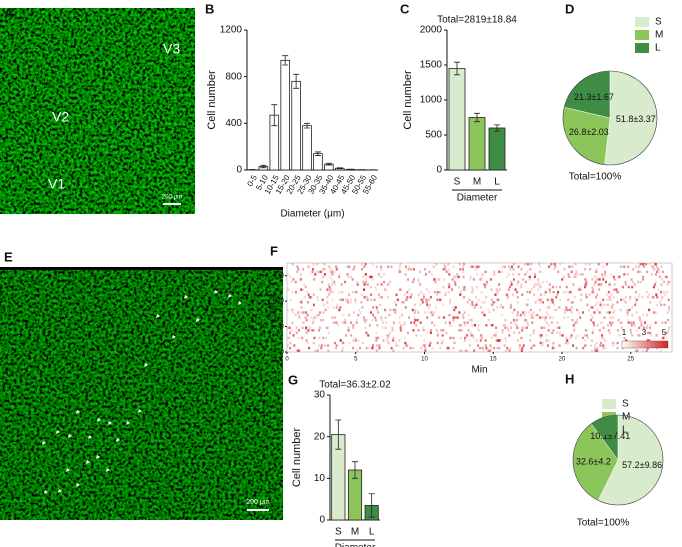 Image resolution: width=682 pixels, height=547 pixels. Describe the element at coordinates (664, 332) in the screenshot. I see `colorbar-label: 5` at that location.